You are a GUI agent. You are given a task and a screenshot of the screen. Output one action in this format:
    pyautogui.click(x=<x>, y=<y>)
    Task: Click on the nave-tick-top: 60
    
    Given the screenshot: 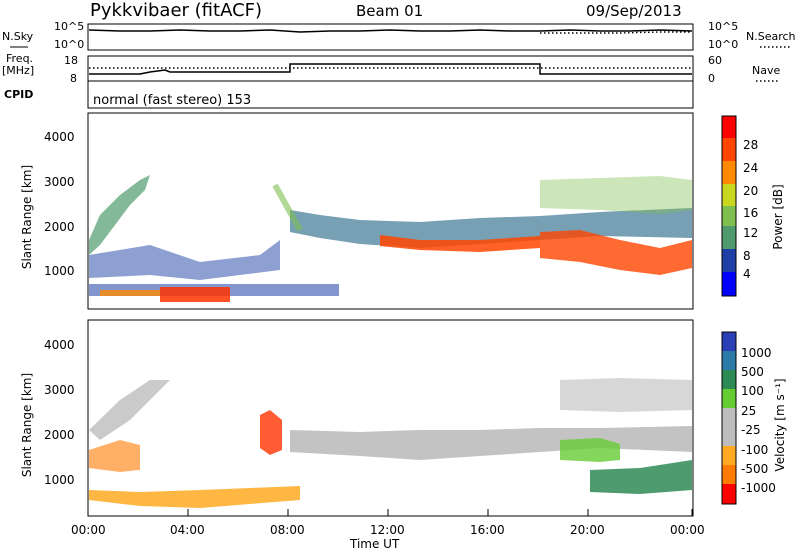 What is the action you would take?
    pyautogui.click(x=715, y=60)
    